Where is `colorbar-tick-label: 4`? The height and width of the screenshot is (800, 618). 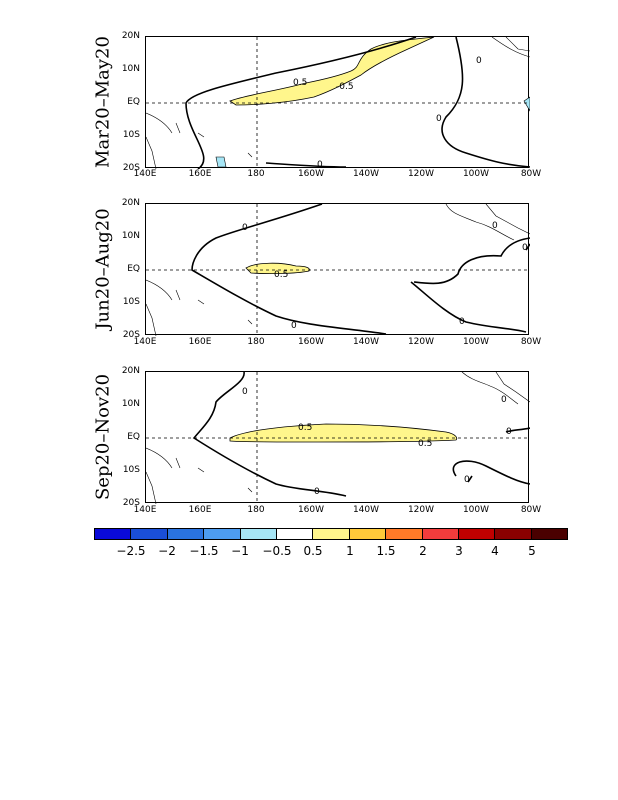 colorbar-tick-label: 4 is located at coordinates (495, 551).